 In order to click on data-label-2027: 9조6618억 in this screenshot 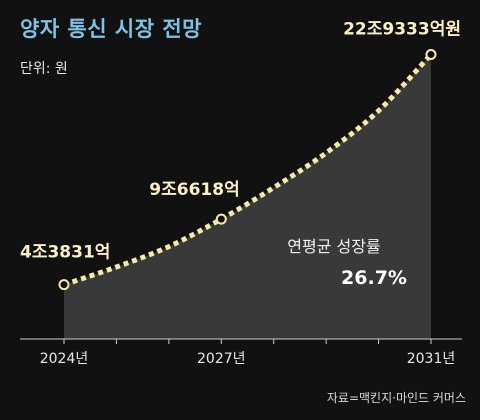, I will do `click(194, 190)`.